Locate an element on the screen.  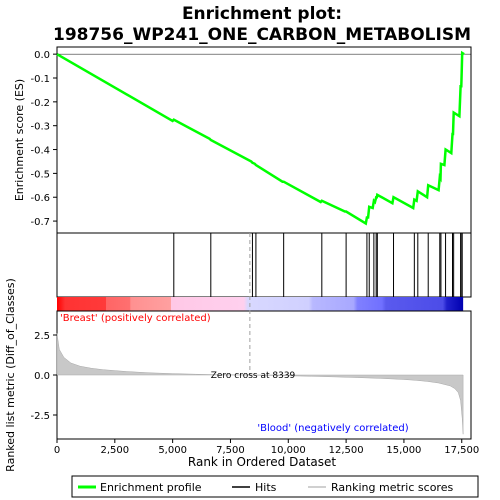
es-y-tick-label: -0.7 is located at coordinates (40, 222).